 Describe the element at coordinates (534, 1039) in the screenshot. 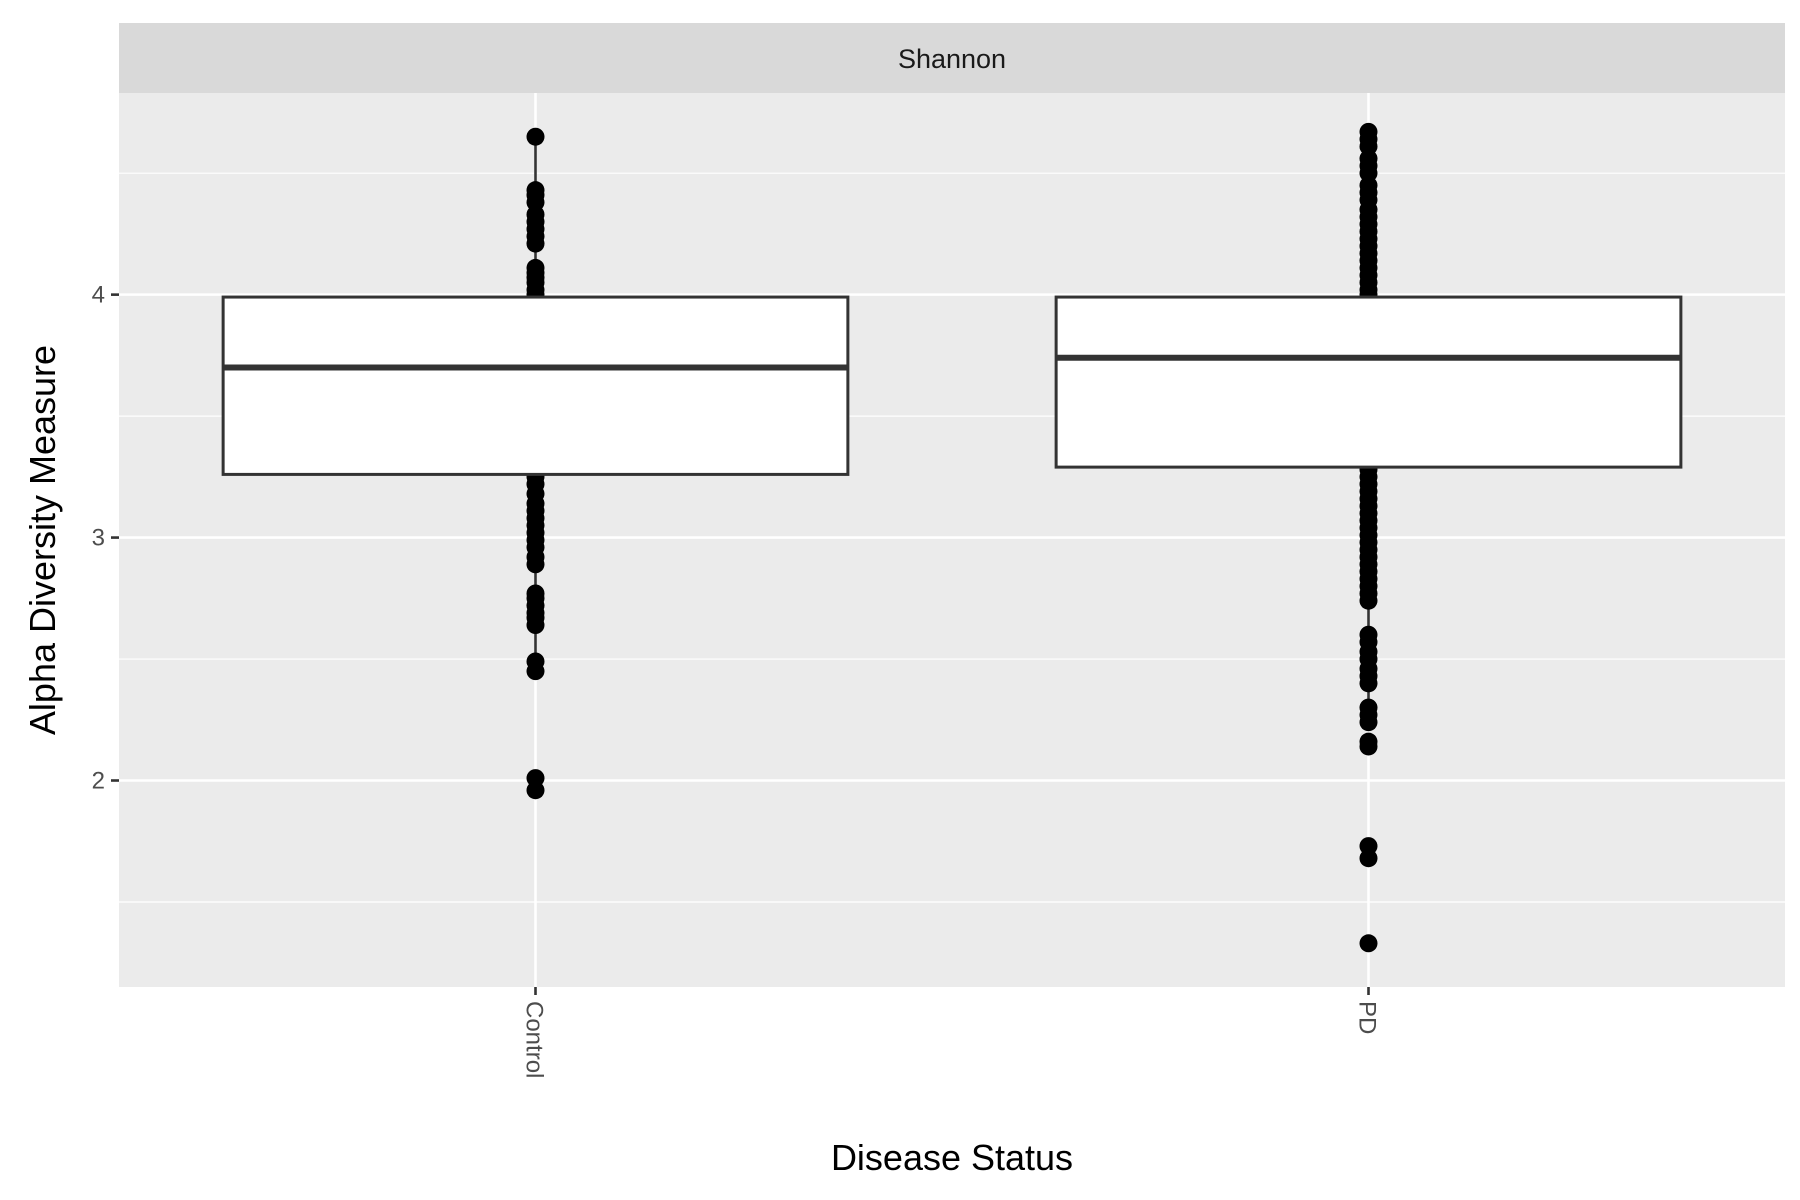

I see `x-tick-label: Control` at that location.